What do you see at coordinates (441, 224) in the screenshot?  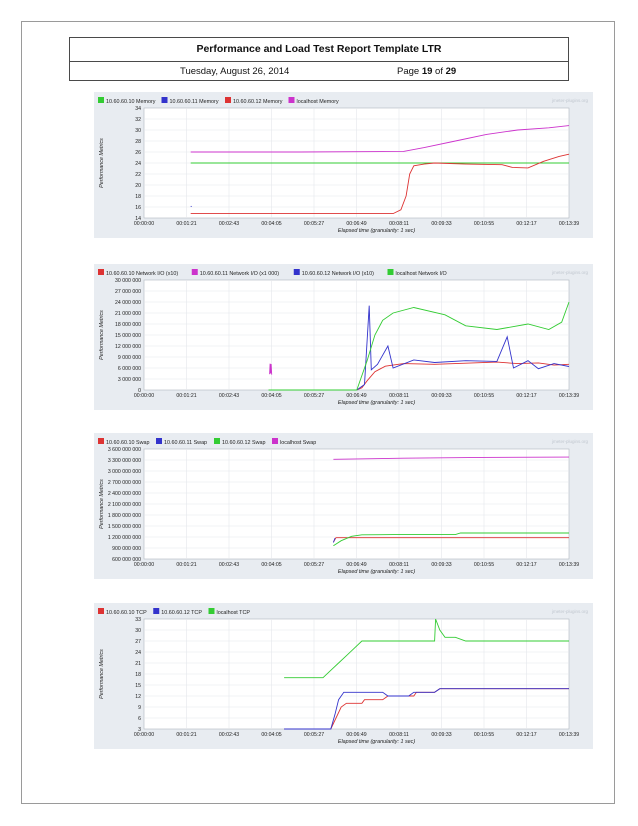 I see `x-tick-label: 00:09:33` at bounding box center [441, 224].